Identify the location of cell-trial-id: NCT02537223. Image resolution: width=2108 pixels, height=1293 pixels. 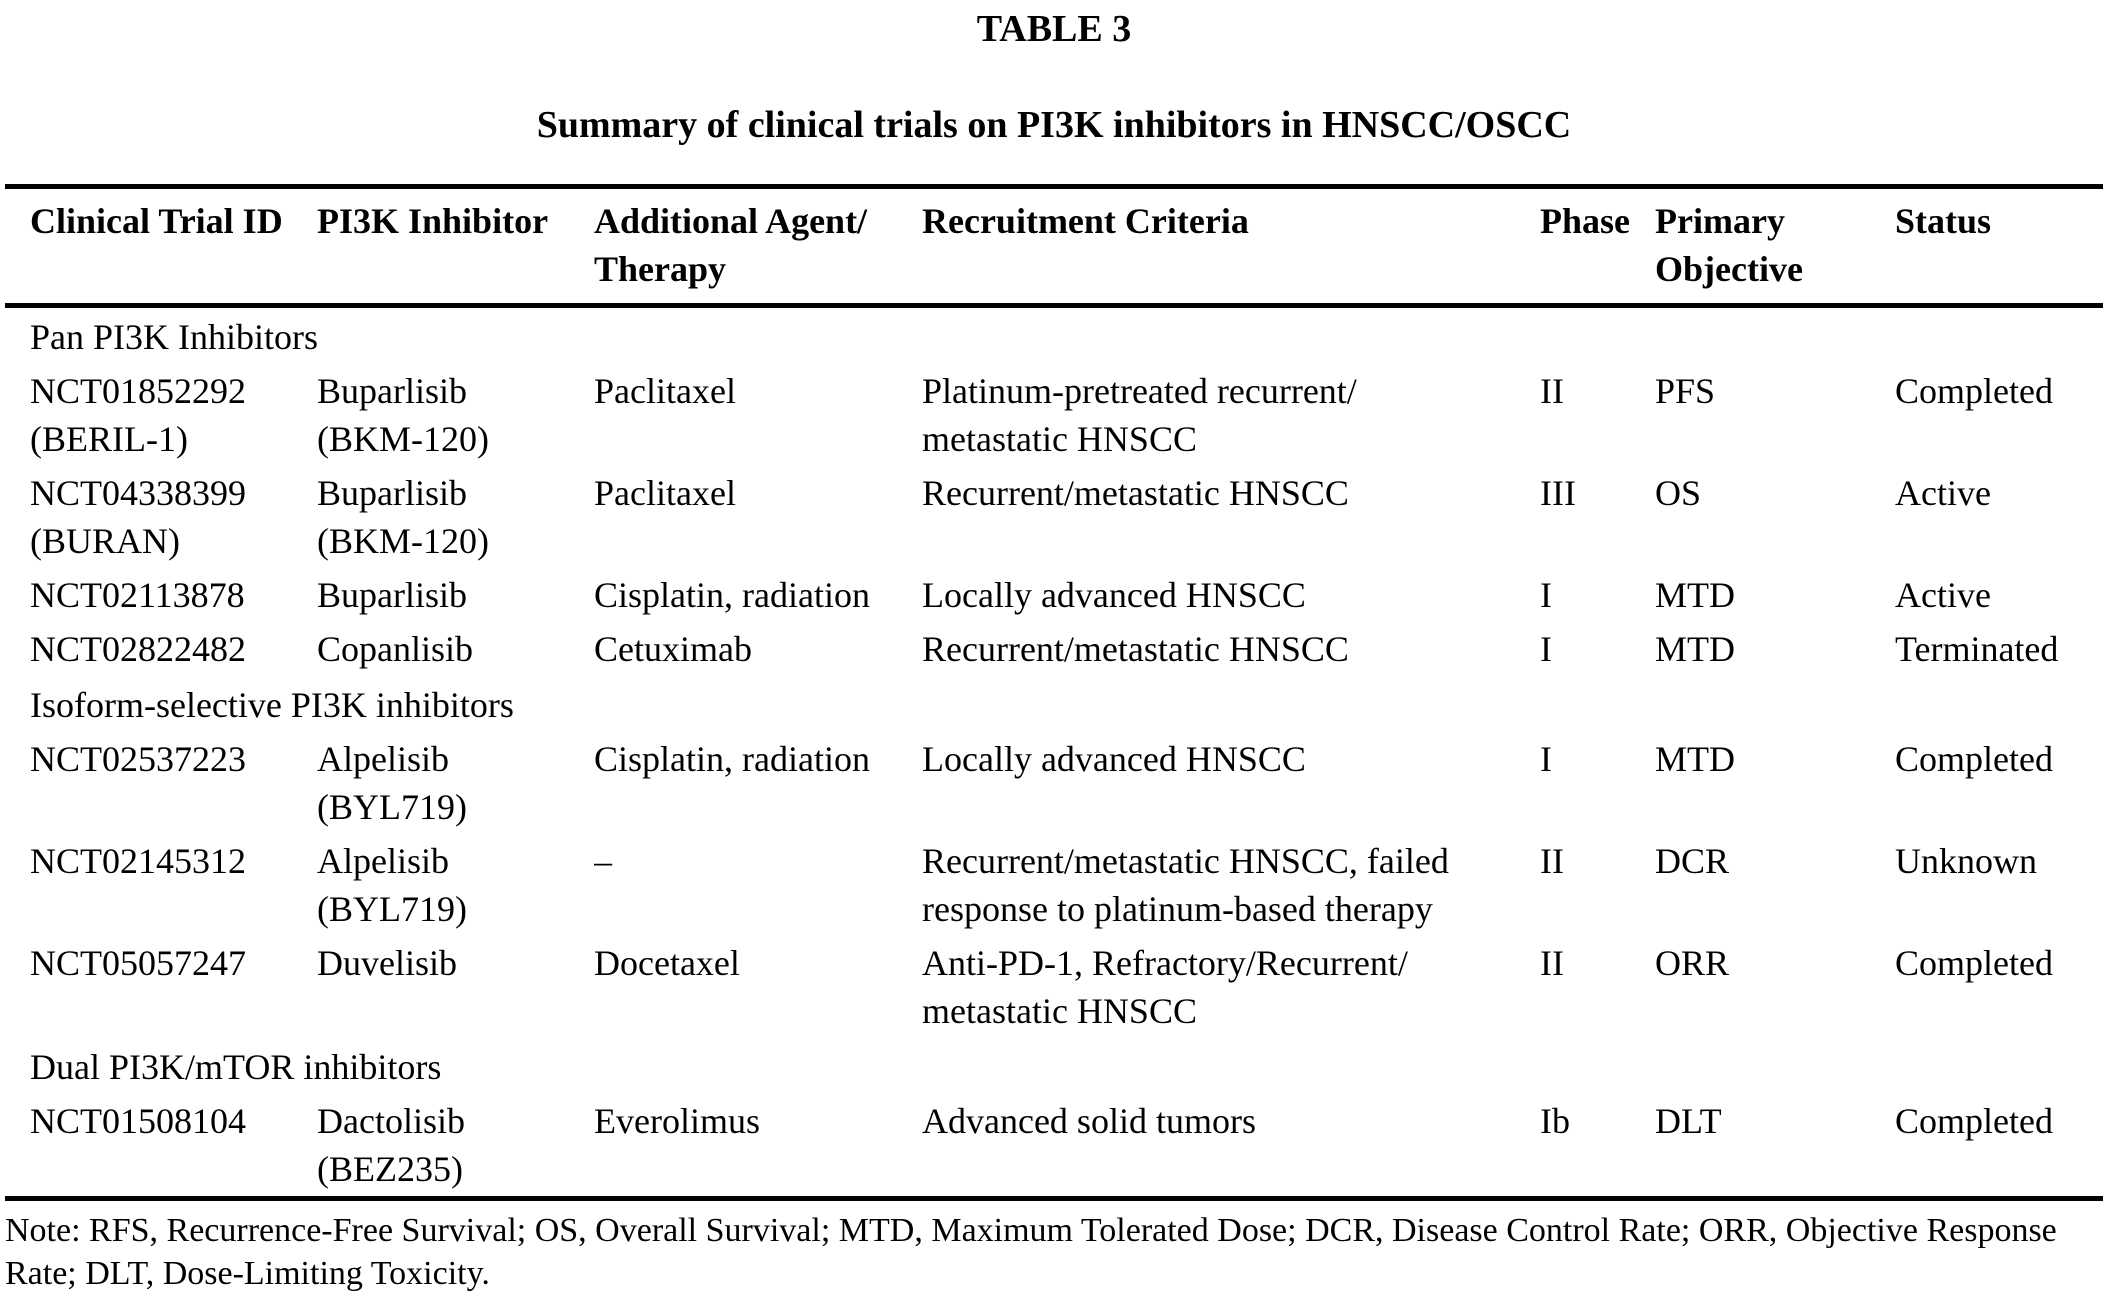
(138, 759).